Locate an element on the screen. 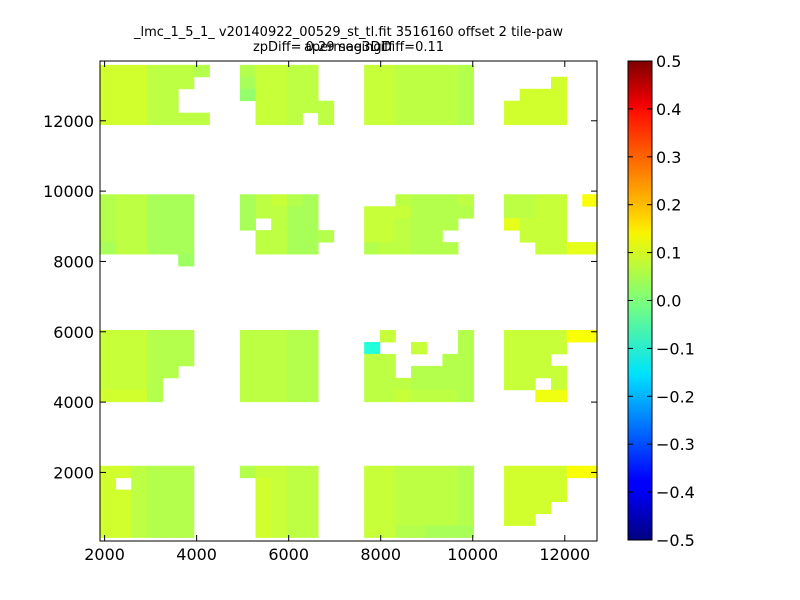 Image resolution: width=800 pixels, height=600 pixels. y-tick-label: 10000 is located at coordinates (68, 191).